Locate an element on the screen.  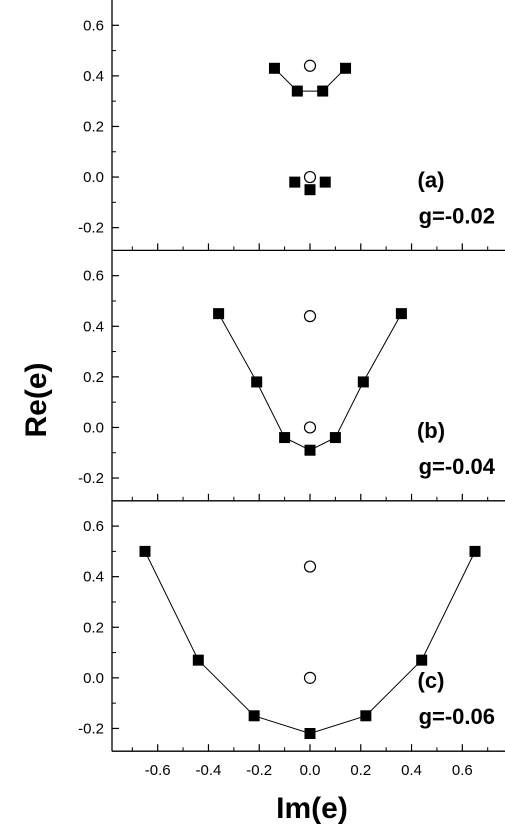
x-tick-label: -0.4 is located at coordinates (209, 770).